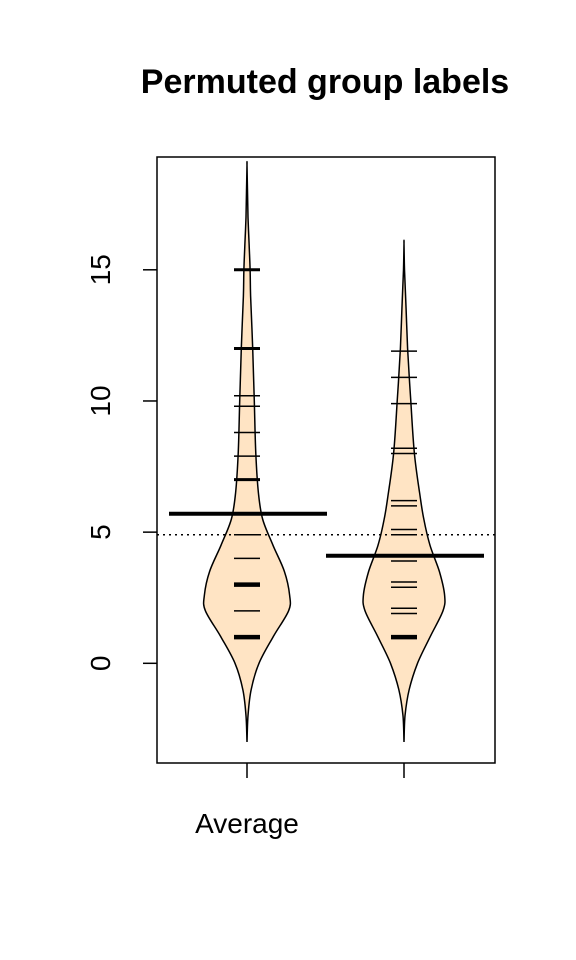  Describe the element at coordinates (325, 82) in the screenshot. I see `chart-title: Permuted group labels` at that location.